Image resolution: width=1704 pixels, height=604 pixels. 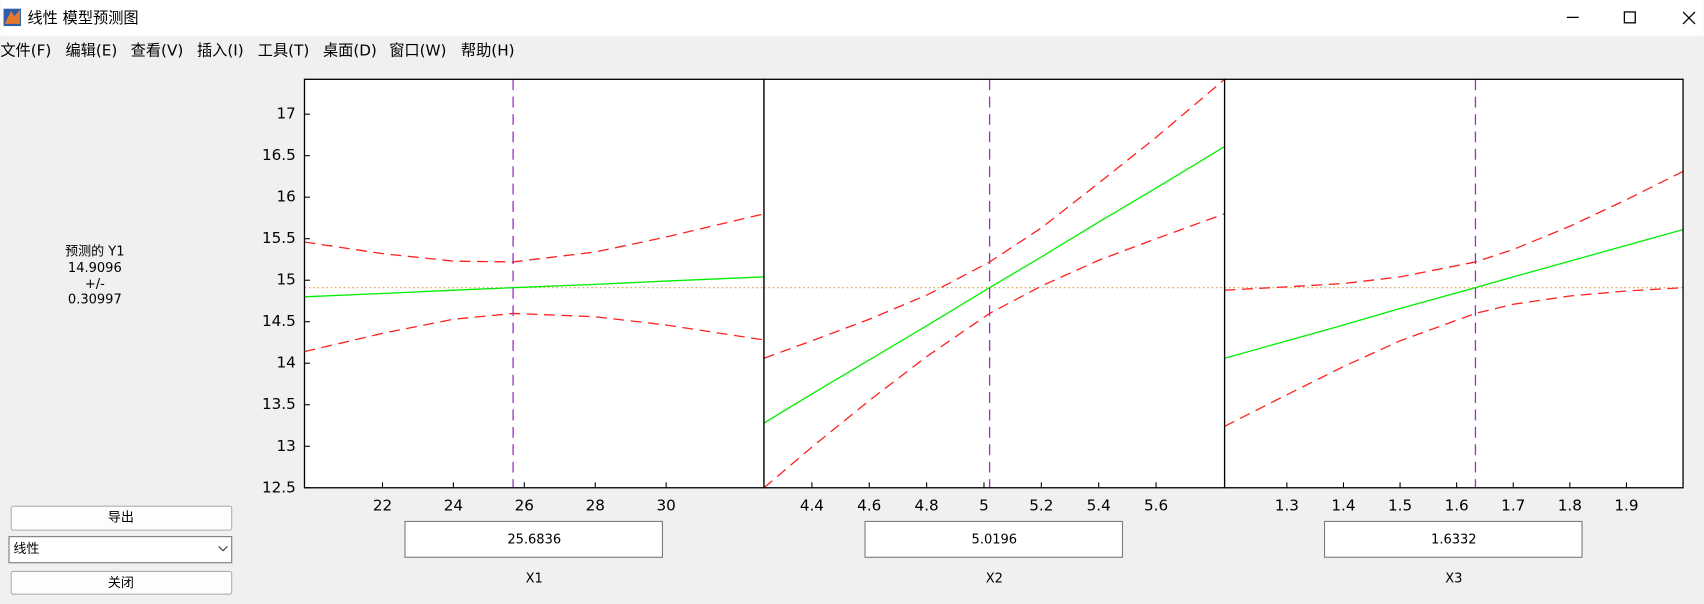 I want to click on x-tick-label: 5.2, so click(x=1041, y=506).